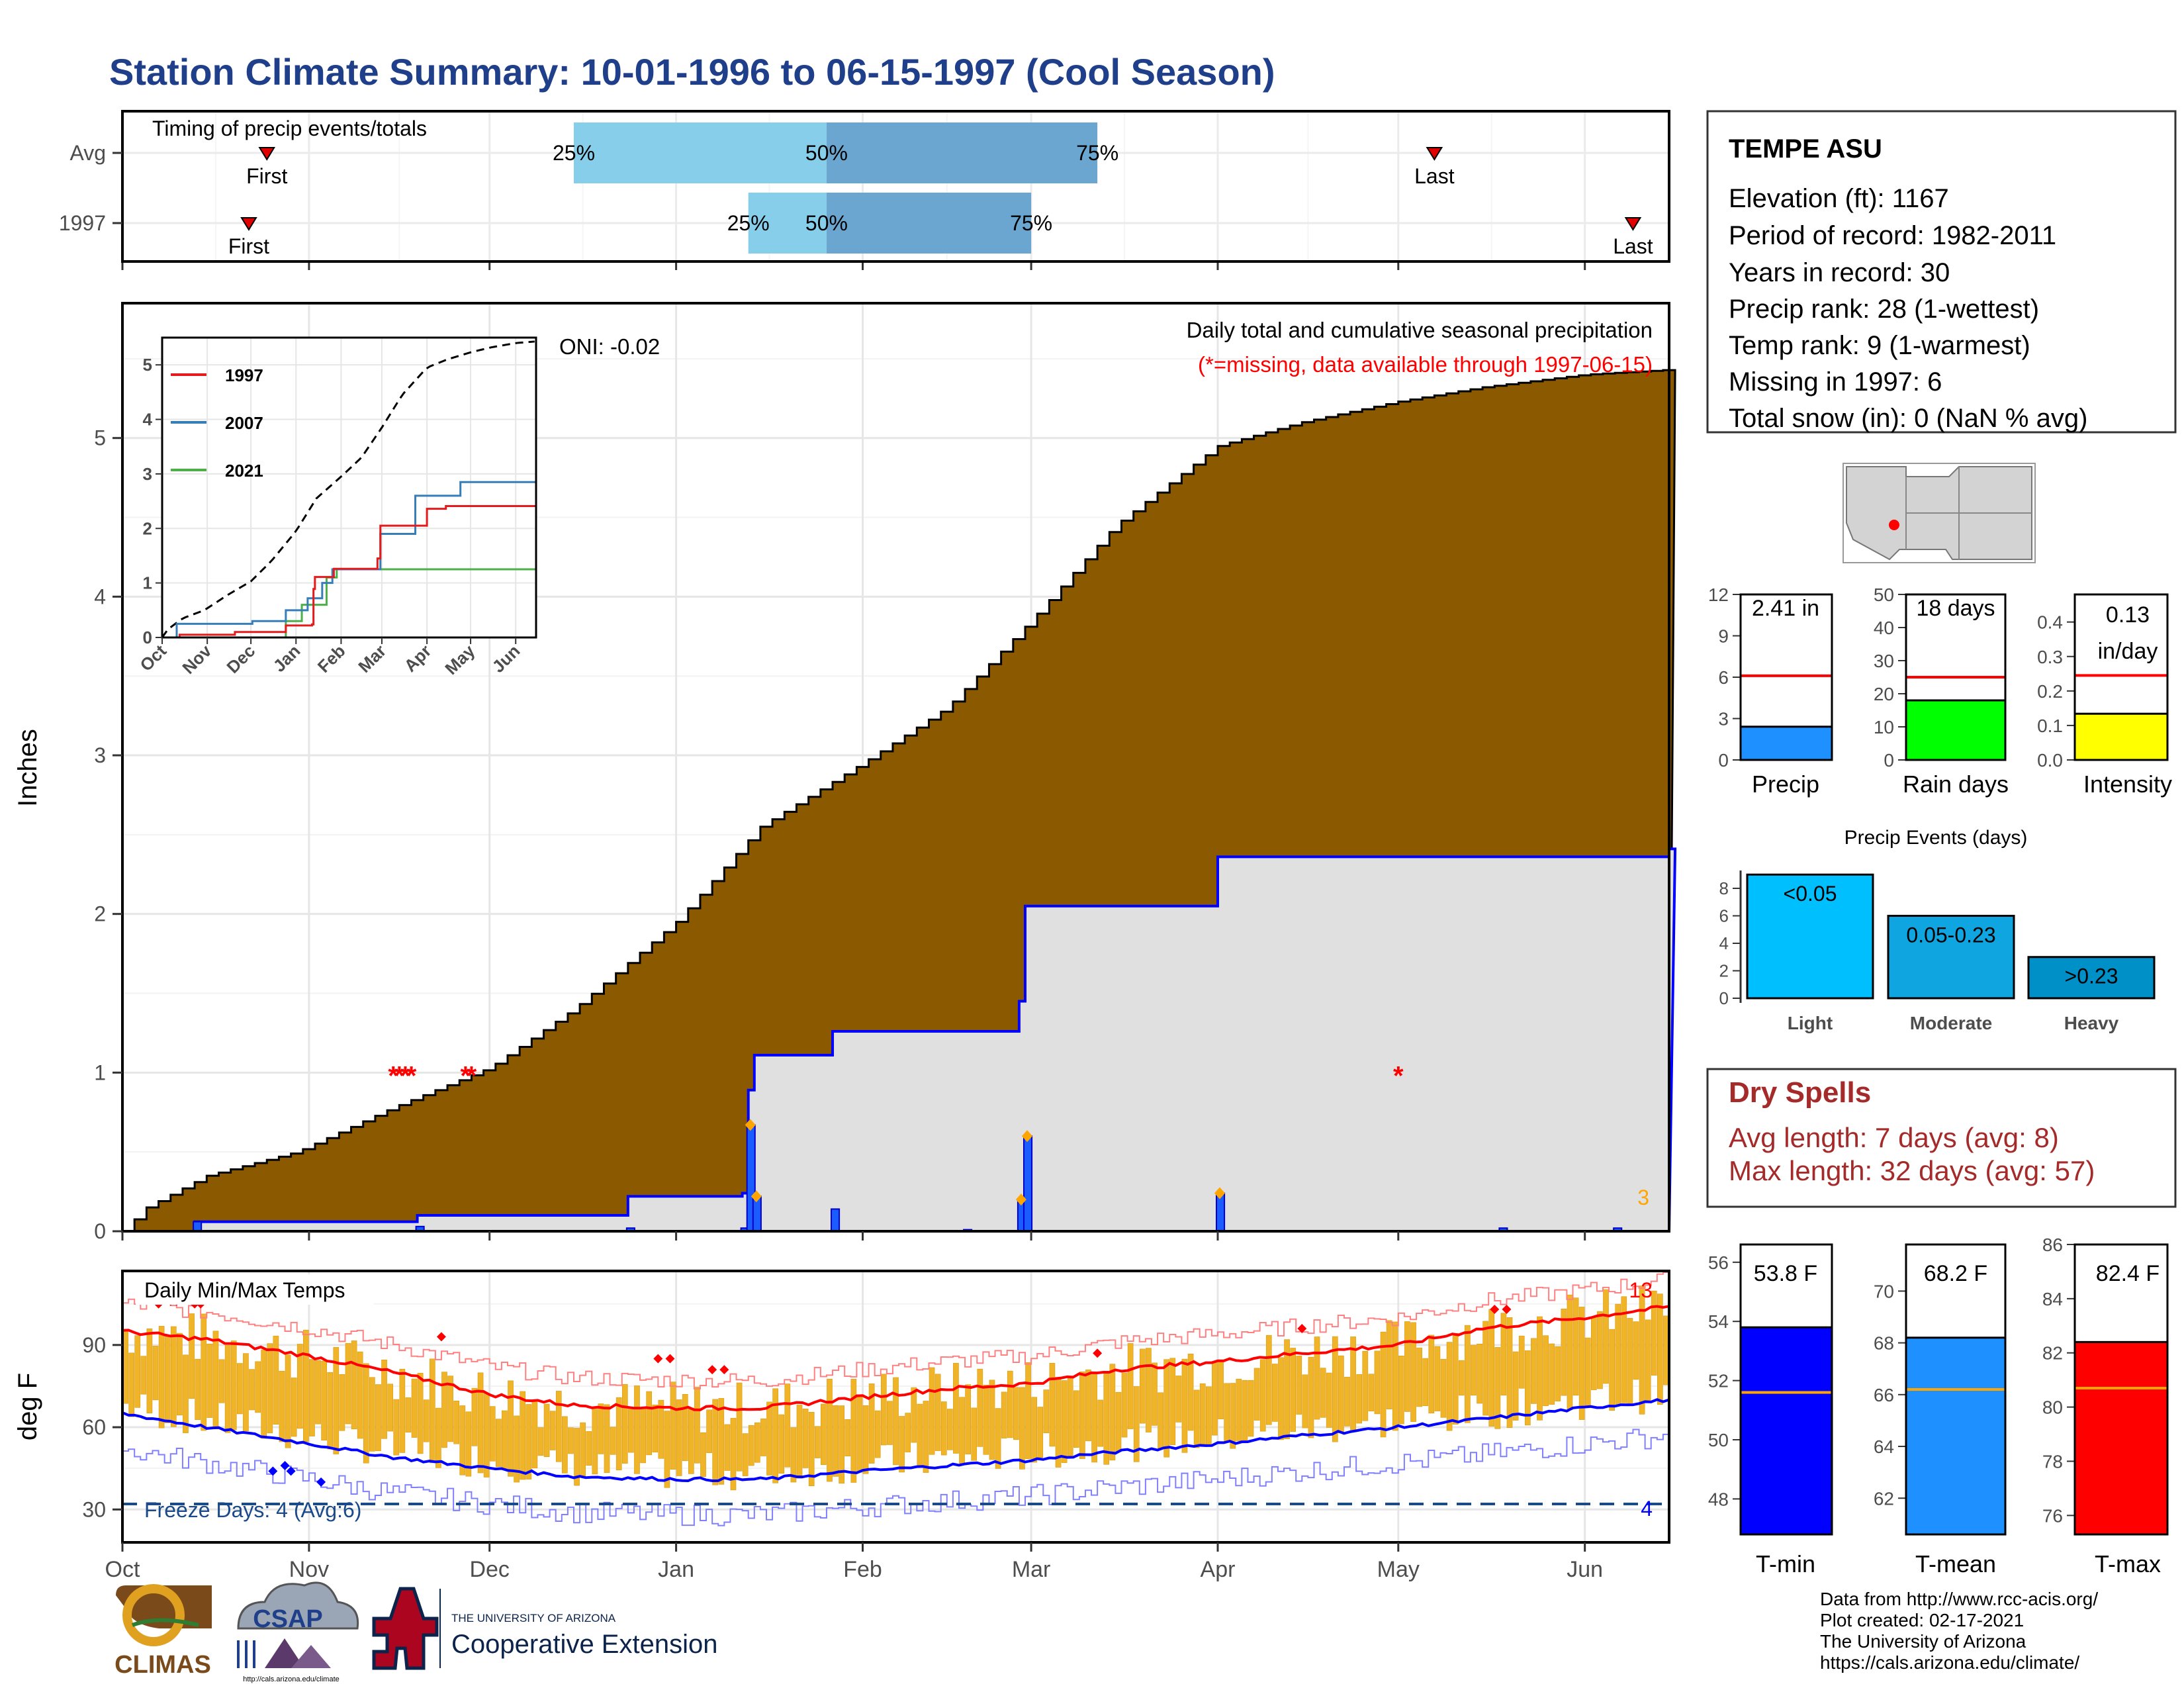 Image resolution: width=2184 pixels, height=1688 pixels. Describe the element at coordinates (147, 474) in the screenshot. I see `inset-ytick-label: 3` at that location.